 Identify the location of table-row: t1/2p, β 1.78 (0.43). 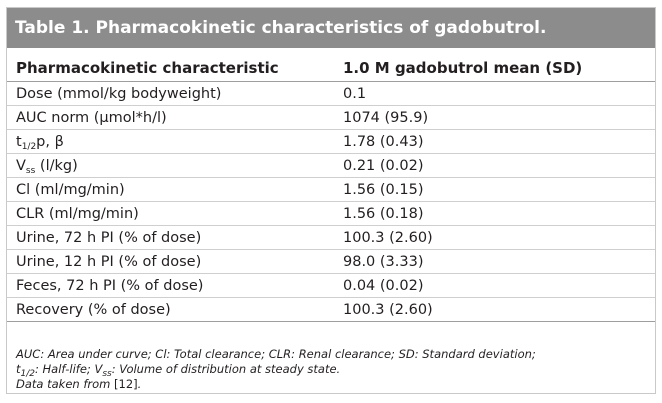
(331, 141).